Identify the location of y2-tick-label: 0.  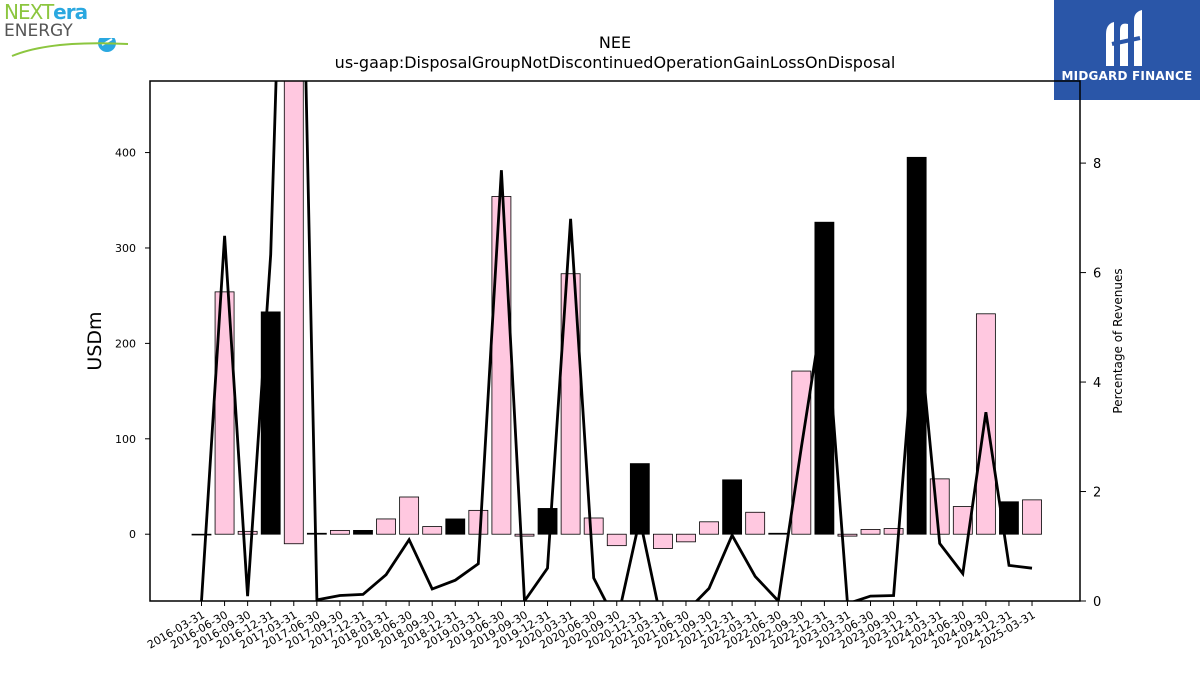
(1097, 602).